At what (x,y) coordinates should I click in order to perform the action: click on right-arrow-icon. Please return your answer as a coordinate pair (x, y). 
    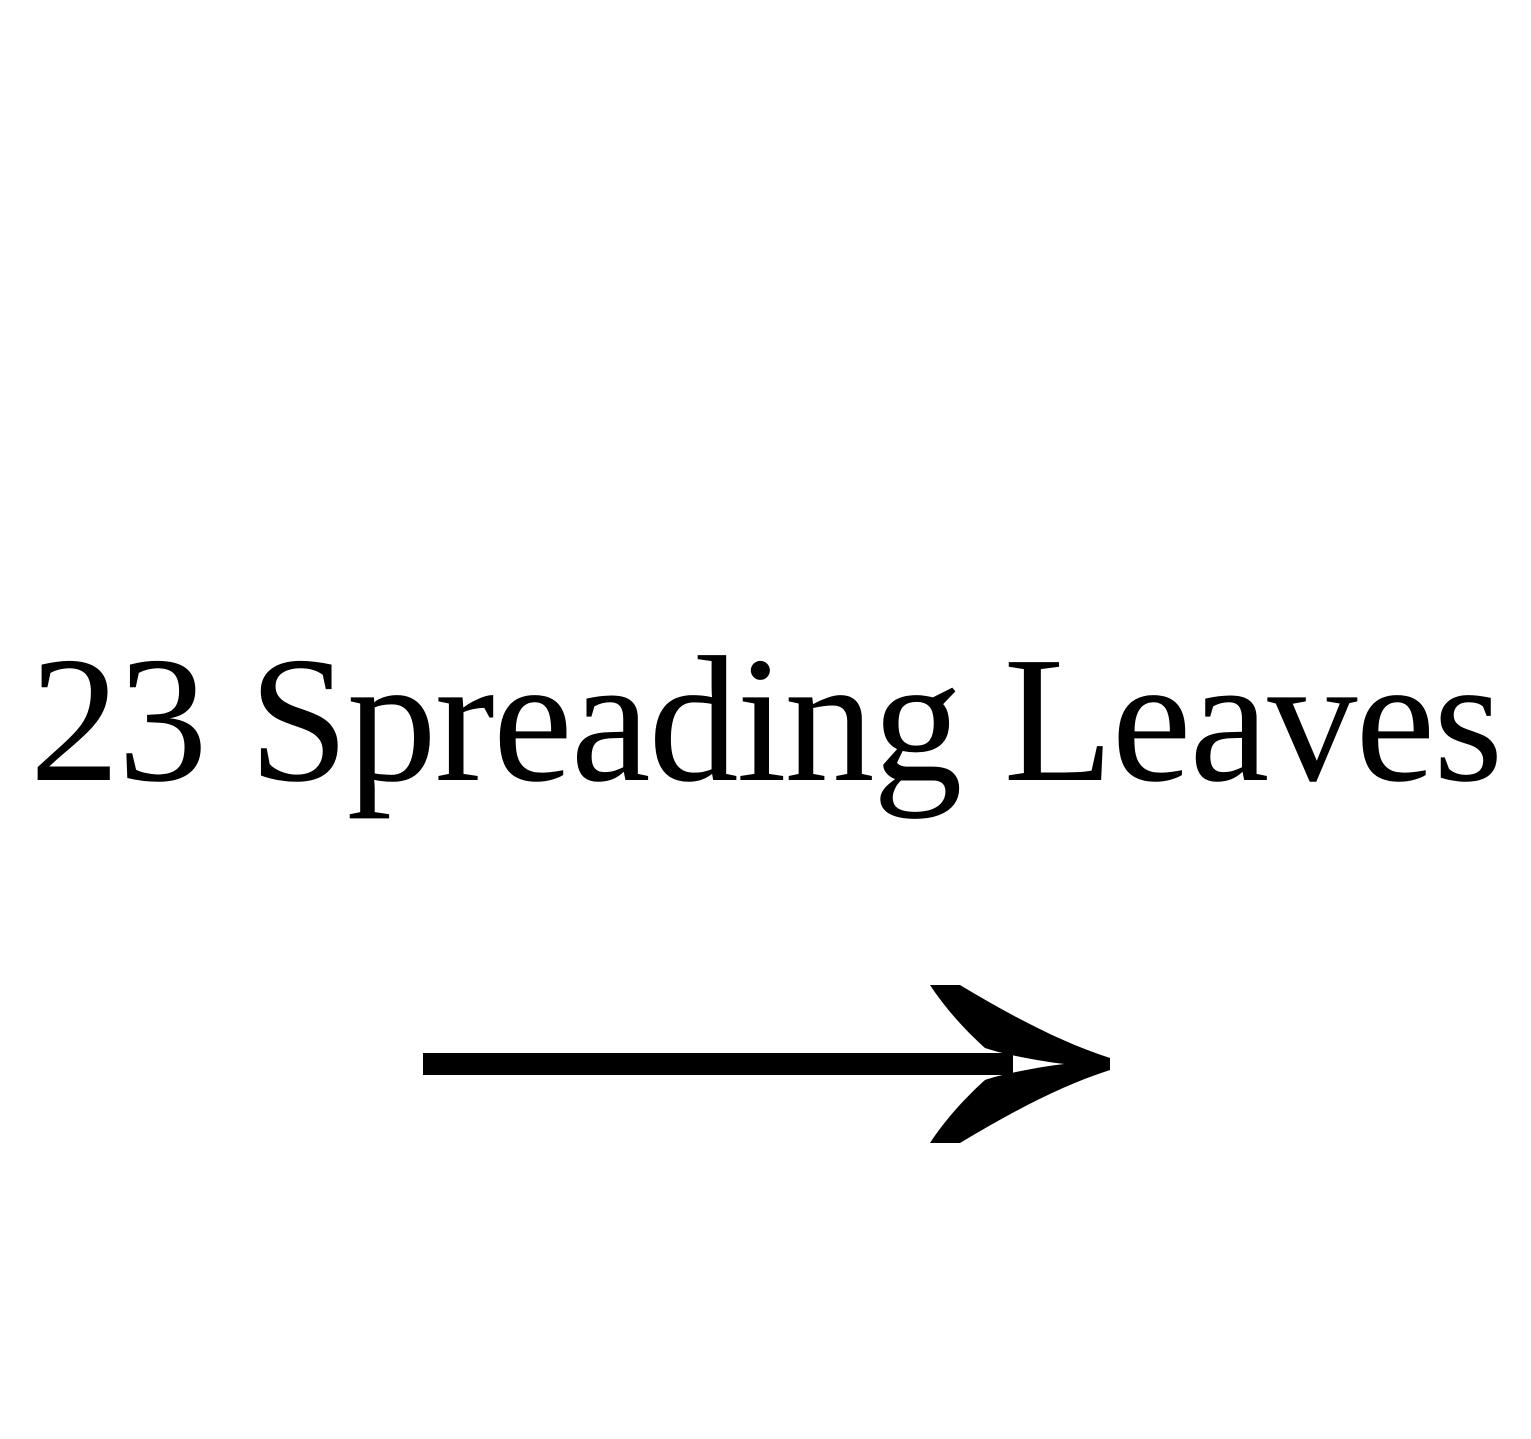
    Looking at the image, I should click on (765, 1065).